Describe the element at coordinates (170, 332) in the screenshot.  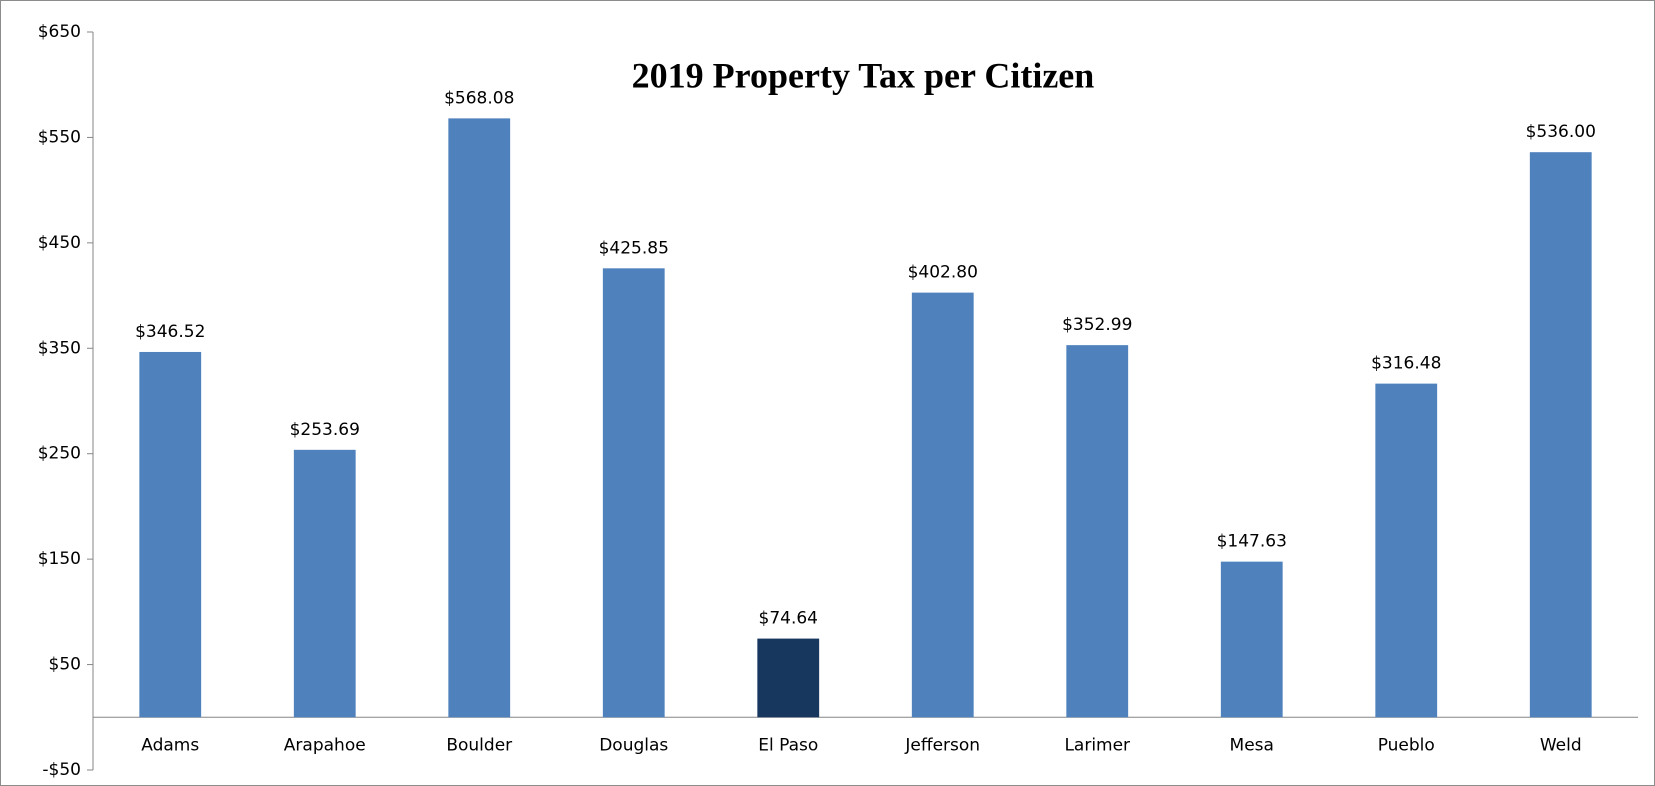
I see `value-label: $346.52` at that location.